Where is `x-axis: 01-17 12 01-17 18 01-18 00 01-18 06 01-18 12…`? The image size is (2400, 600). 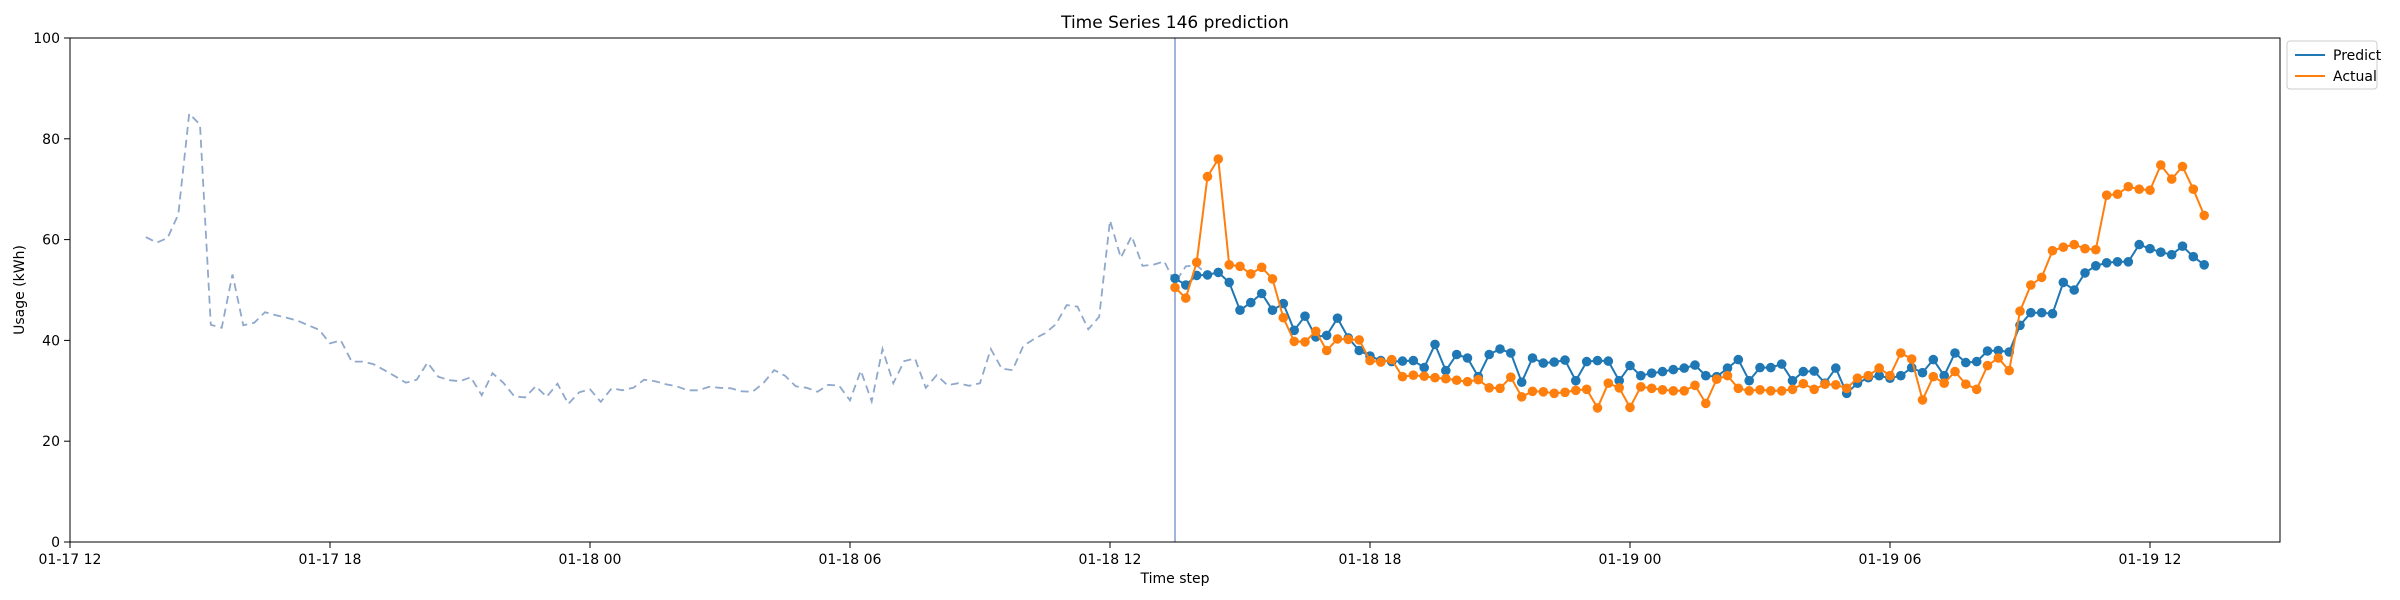
x-axis: 01-17 12 01-17 18 01-18 00 01-18 06 01-18 12… is located at coordinates (1110, 555).